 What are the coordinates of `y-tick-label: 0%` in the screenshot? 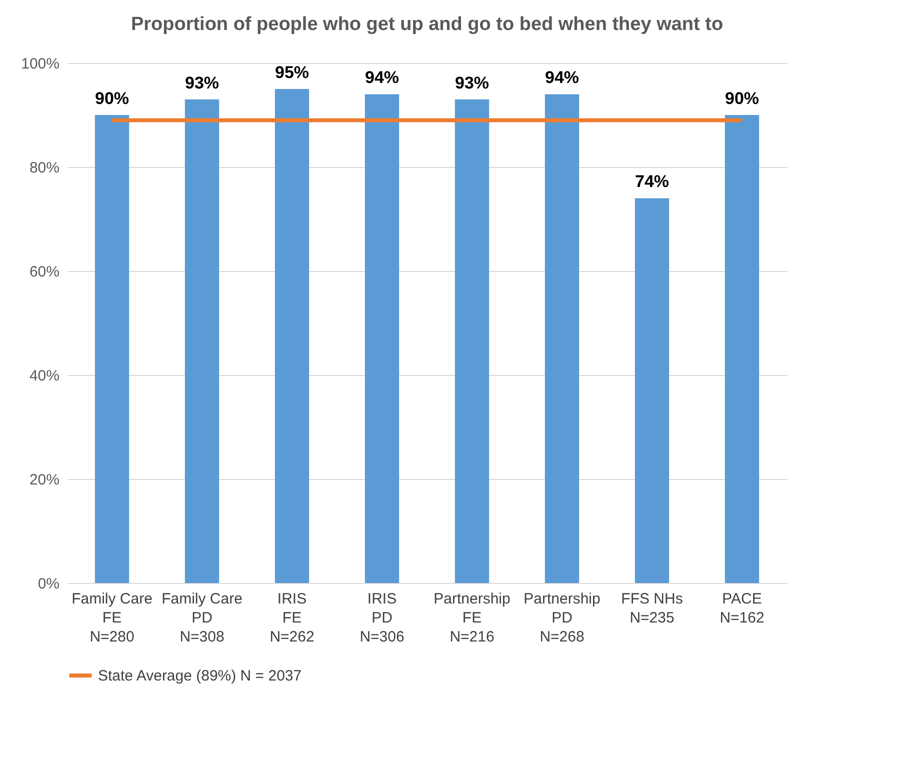 It's located at (49, 584).